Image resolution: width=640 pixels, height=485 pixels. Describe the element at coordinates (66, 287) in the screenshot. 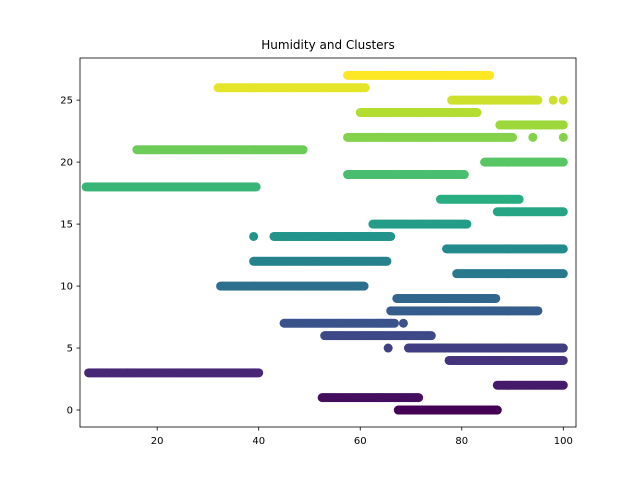

I see `y-tick-label: 10` at that location.